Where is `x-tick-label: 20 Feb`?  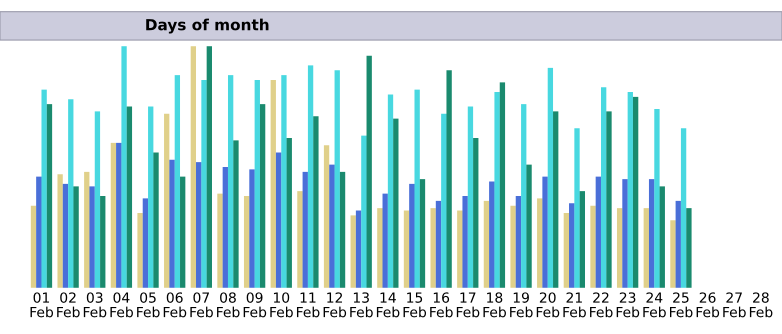 x-tick-label: 20 Feb is located at coordinates (548, 305).